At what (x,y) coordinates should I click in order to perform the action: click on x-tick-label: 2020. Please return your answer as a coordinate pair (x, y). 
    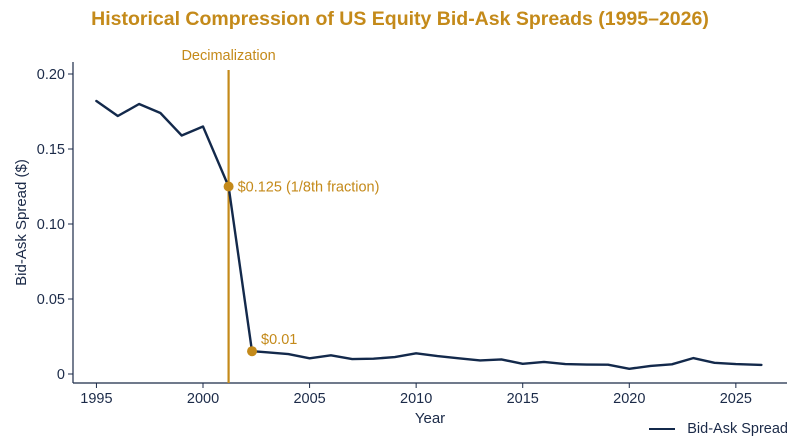
    Looking at the image, I should click on (629, 399).